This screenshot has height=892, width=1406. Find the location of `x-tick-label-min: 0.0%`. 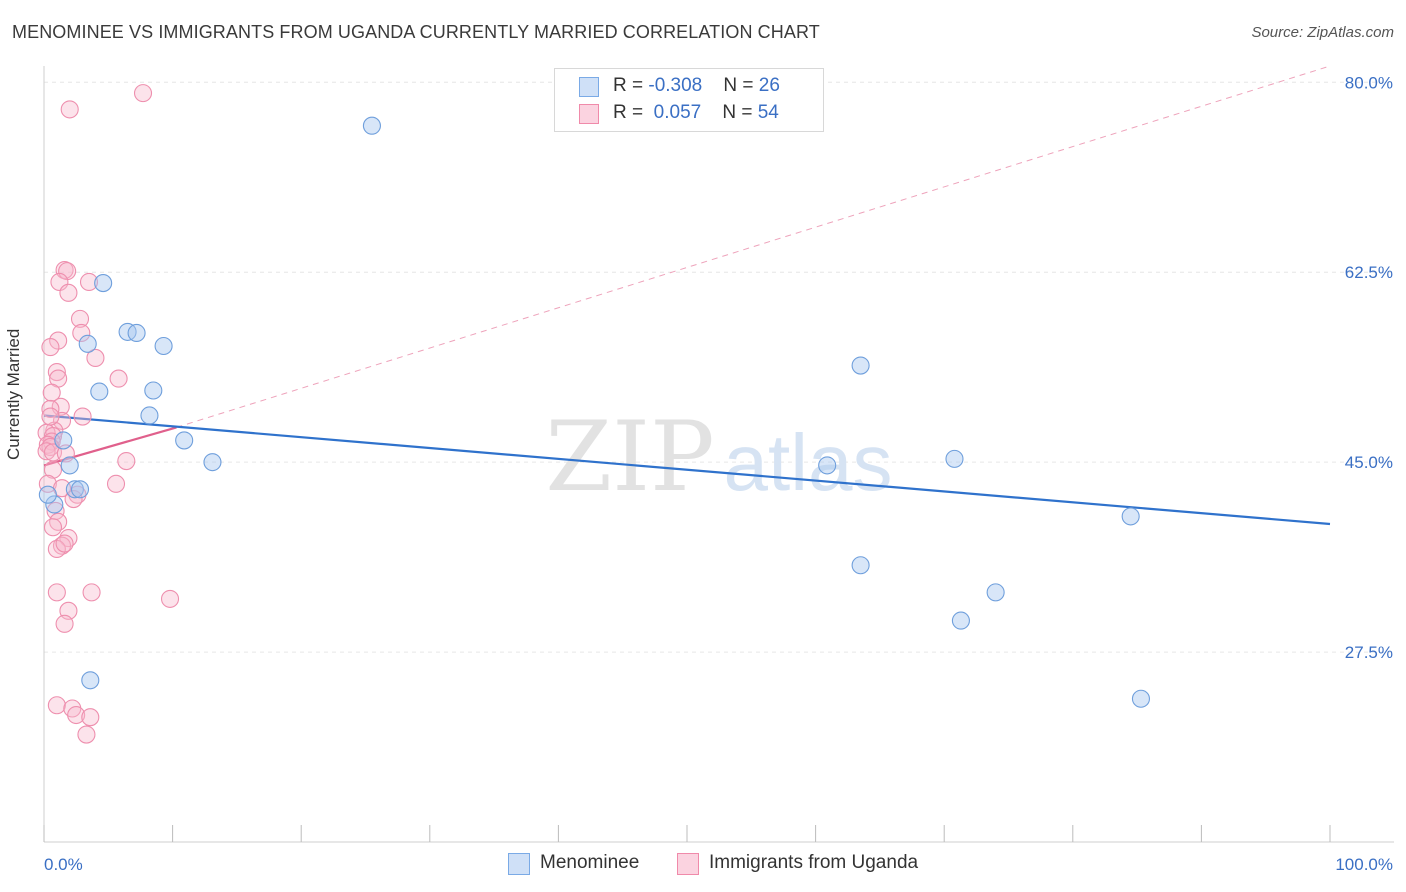

x-tick-label-min: 0.0% is located at coordinates (63, 864).